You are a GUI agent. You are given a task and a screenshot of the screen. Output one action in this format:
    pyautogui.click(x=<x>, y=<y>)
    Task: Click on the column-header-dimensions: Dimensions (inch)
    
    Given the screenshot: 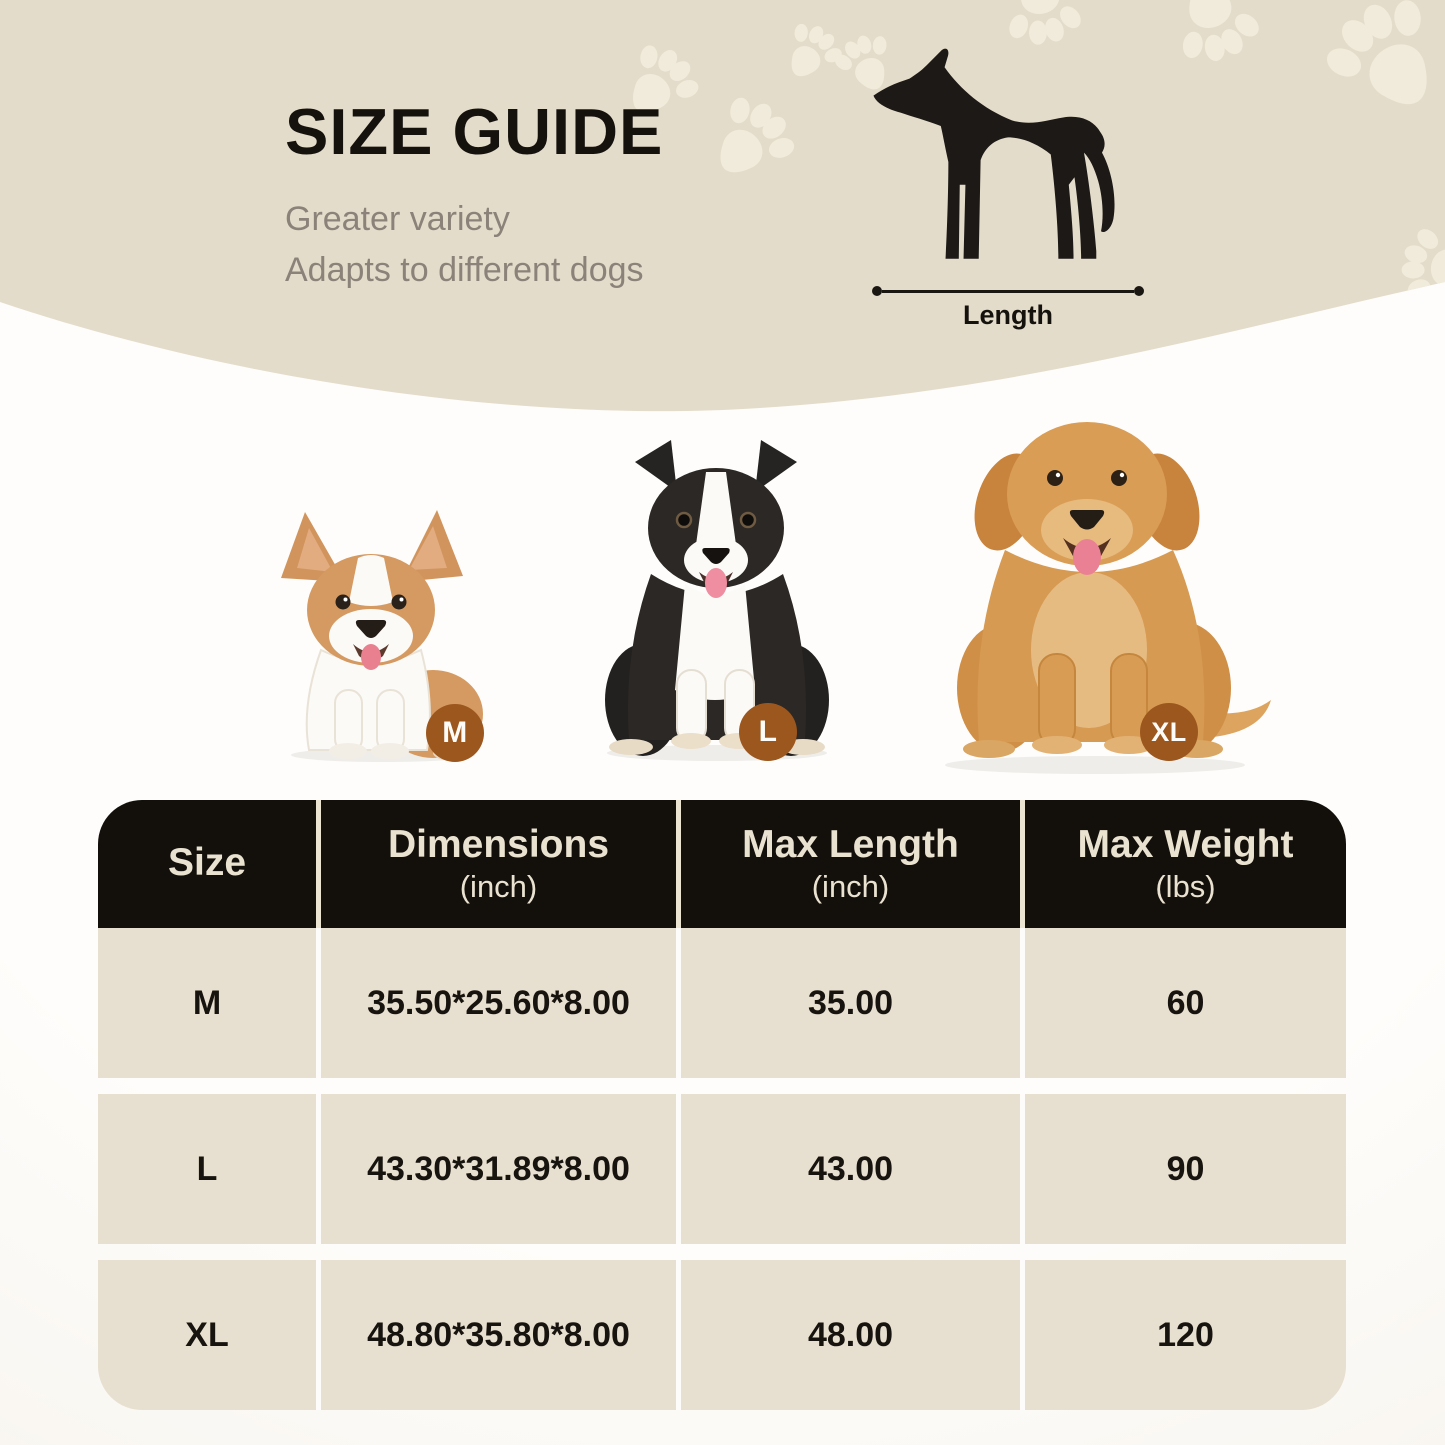 What is the action you would take?
    pyautogui.click(x=501, y=864)
    